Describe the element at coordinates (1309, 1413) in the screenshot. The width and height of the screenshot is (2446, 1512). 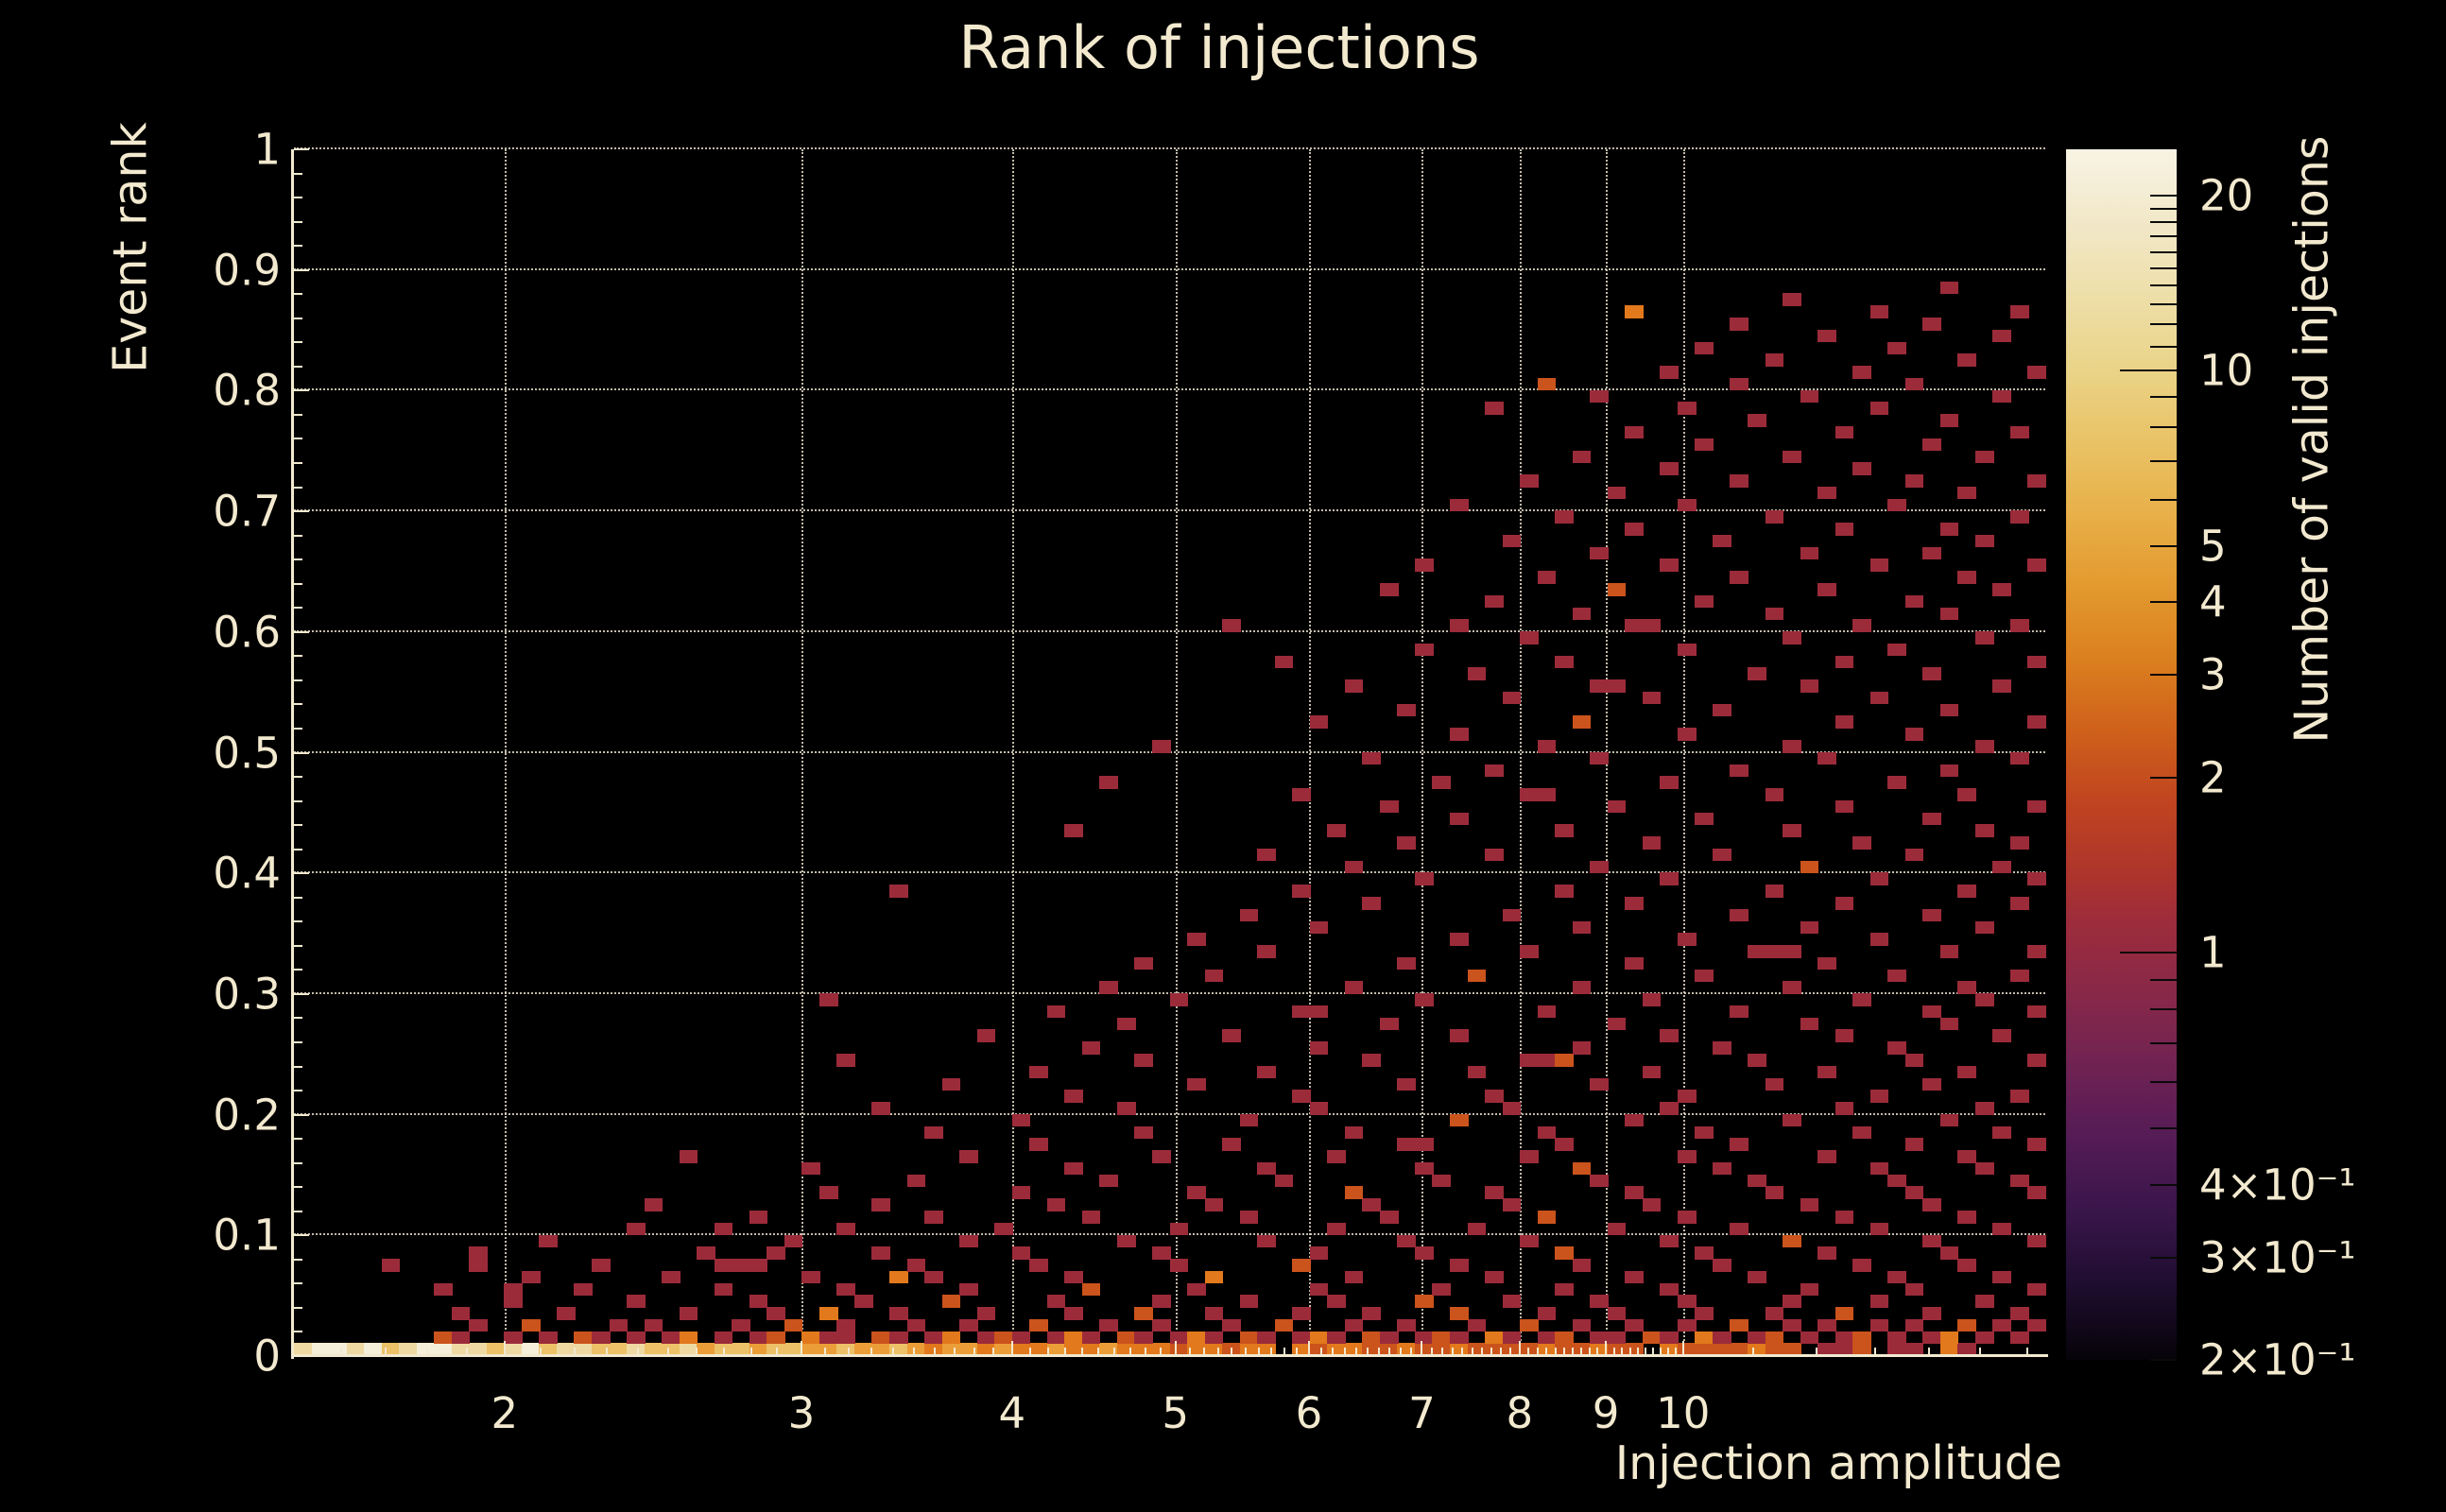
I see `x-tick-label: 6` at that location.